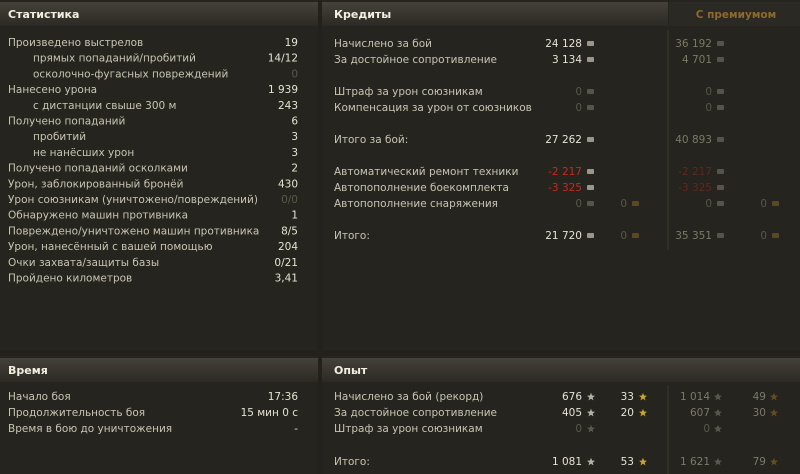 The image size is (800, 474). Describe the element at coordinates (83, 153) in the screenshot. I see `stat-label: не нанёсших урон` at that location.